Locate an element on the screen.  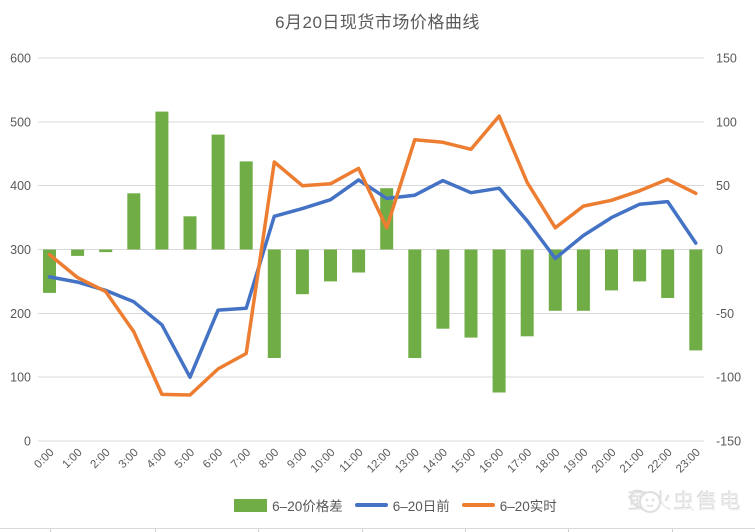
legend-swatch-price-diff-icon is located at coordinates (251, 505).